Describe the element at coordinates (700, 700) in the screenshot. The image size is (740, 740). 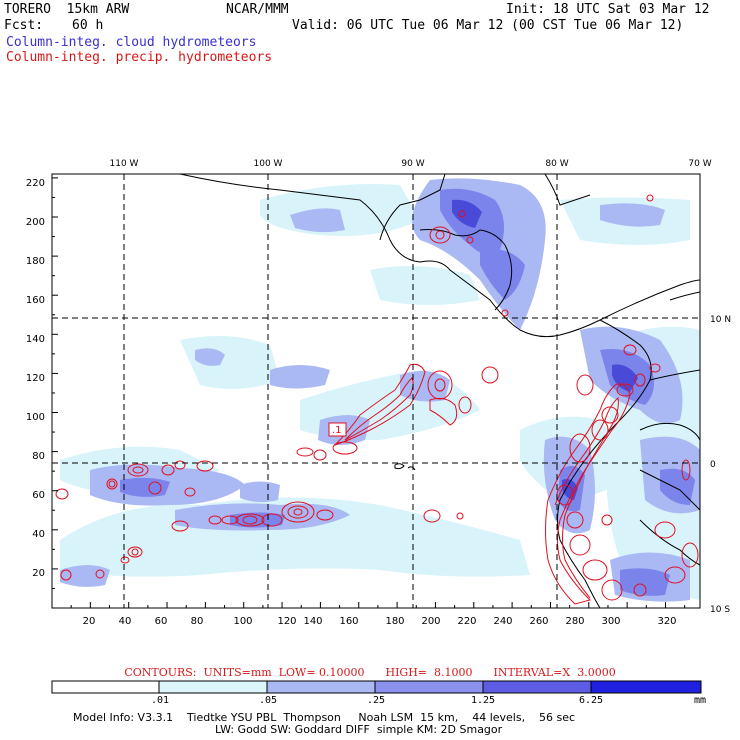
I see `colorbar-unit: mm` at that location.